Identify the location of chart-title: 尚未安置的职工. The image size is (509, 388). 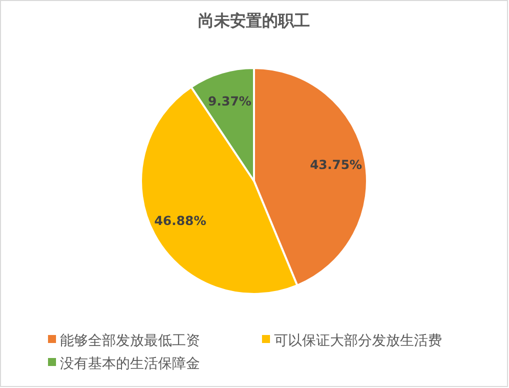
(254, 20).